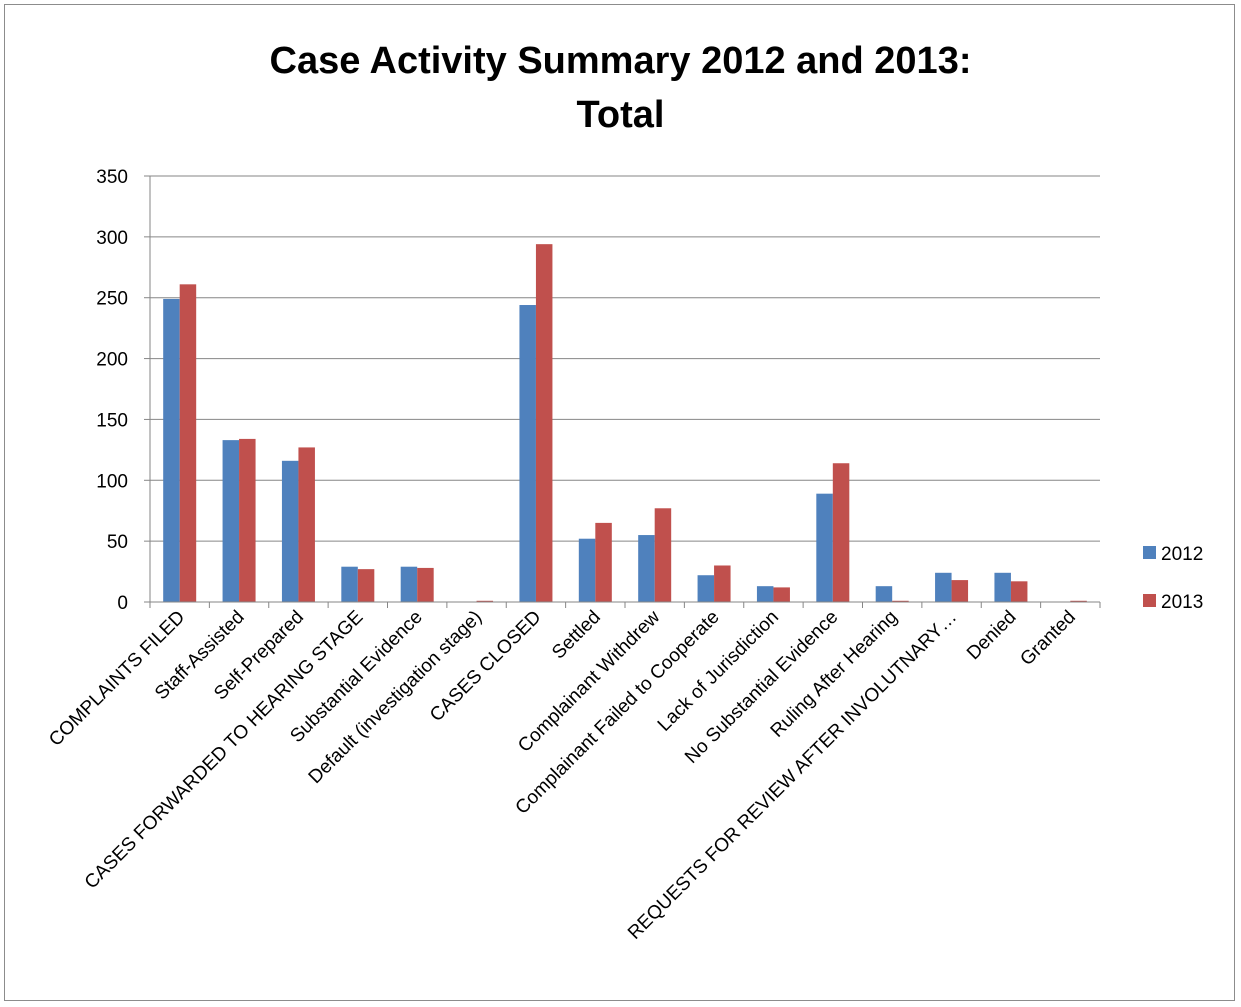  I want to click on legend-label-2013: 2013, so click(1182, 602).